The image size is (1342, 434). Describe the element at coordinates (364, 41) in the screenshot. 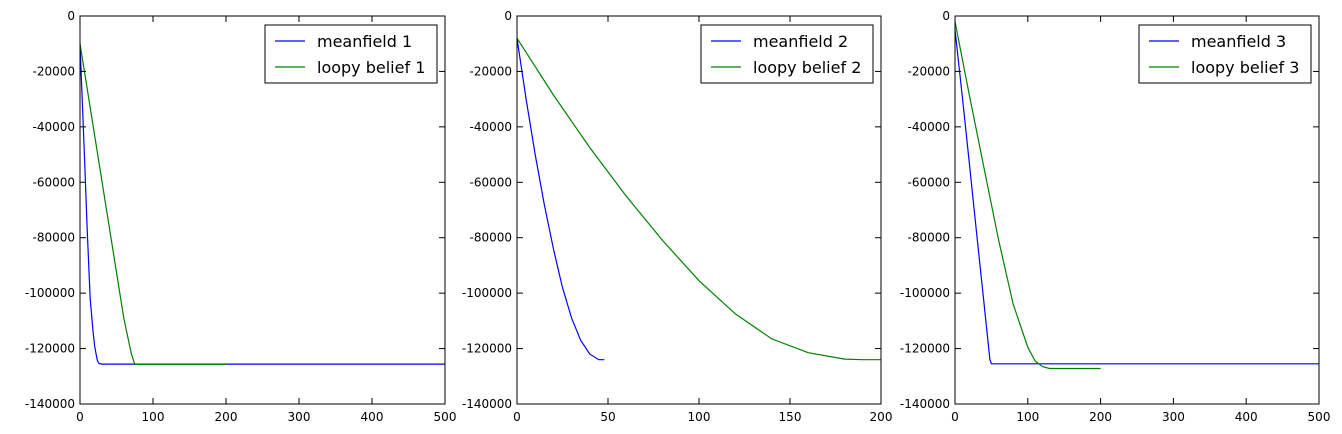

I see `legend-label: meanfield 1` at that location.